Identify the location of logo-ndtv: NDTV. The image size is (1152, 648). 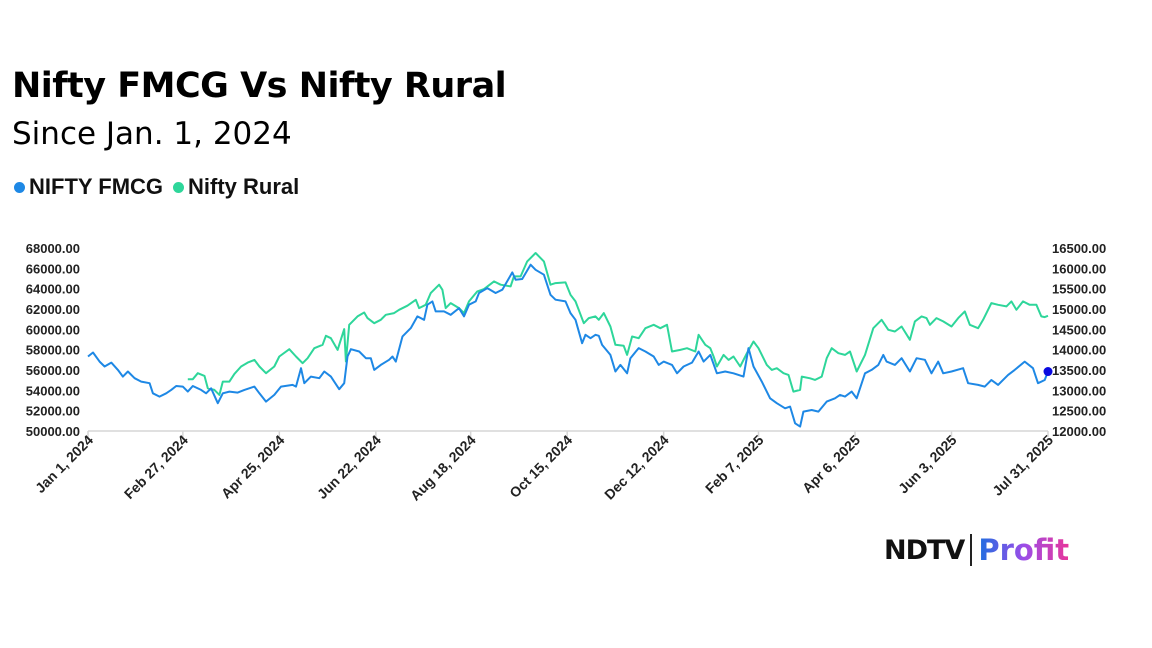
(924, 550).